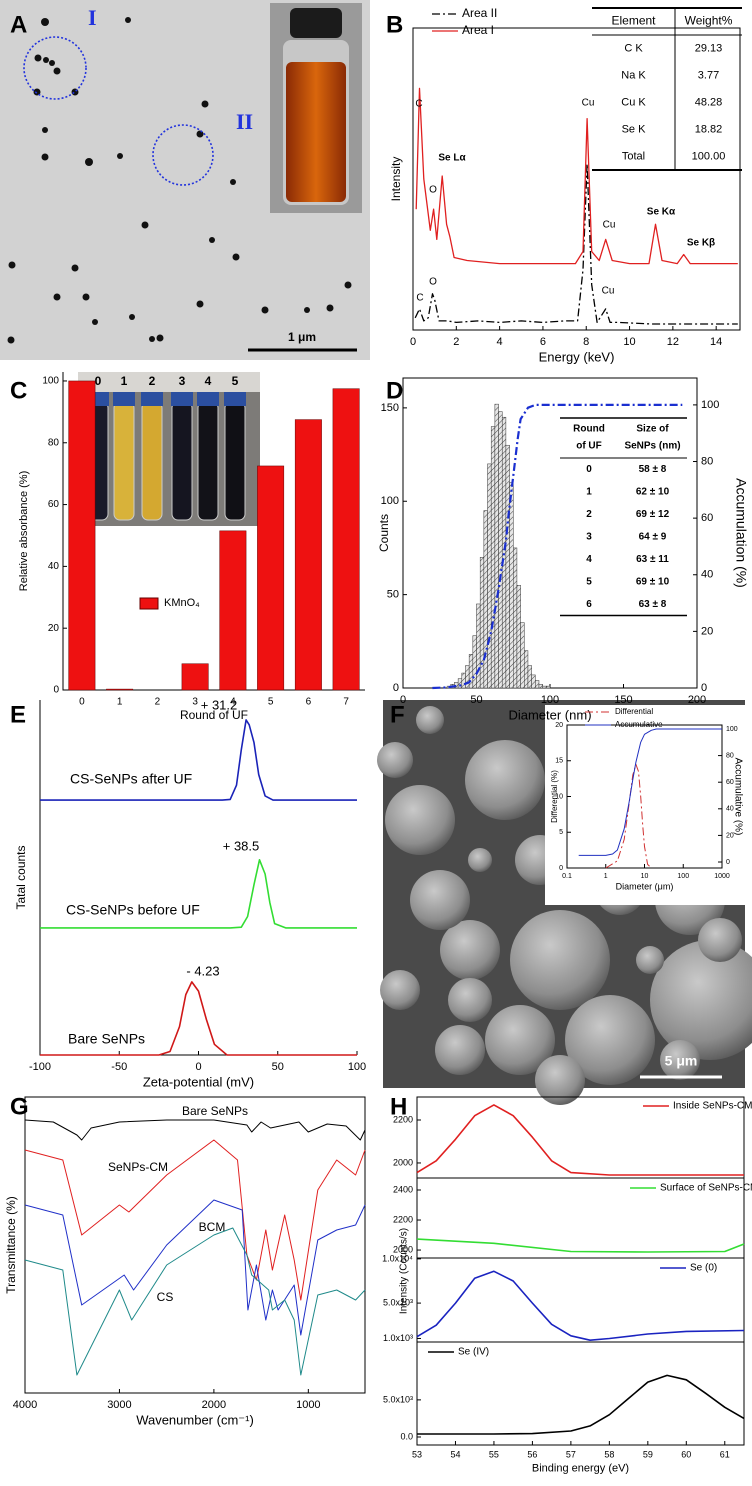  Describe the element at coordinates (316, 132) in the screenshot. I see `vial-liquid` at that location.